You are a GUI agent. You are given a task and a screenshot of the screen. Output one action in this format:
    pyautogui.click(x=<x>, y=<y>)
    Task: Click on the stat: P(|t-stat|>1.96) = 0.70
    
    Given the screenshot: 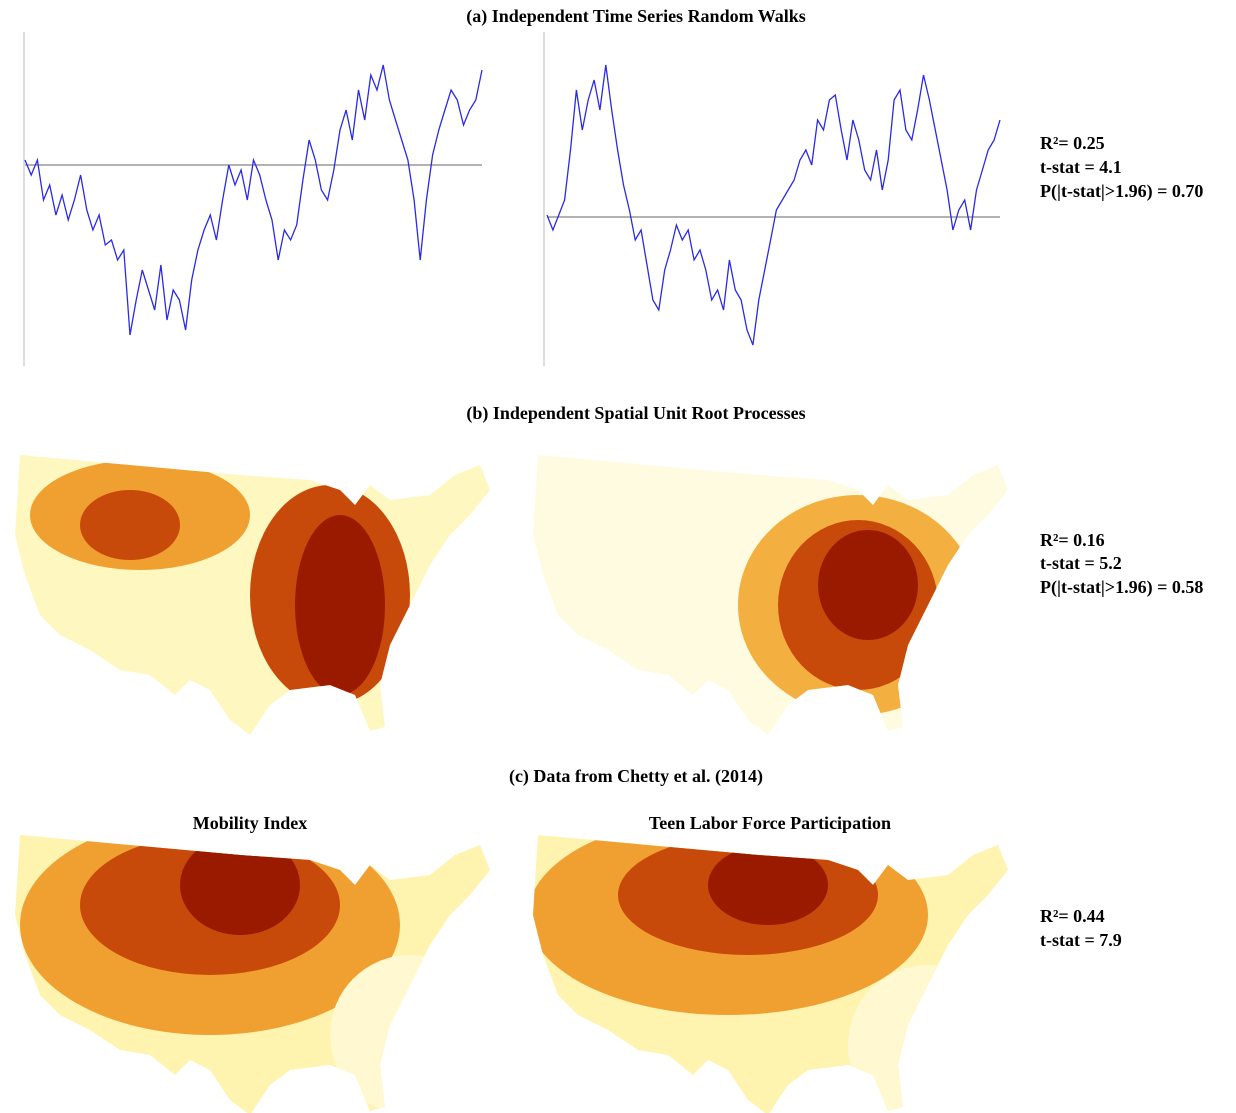 What is the action you would take?
    pyautogui.click(x=1121, y=191)
    